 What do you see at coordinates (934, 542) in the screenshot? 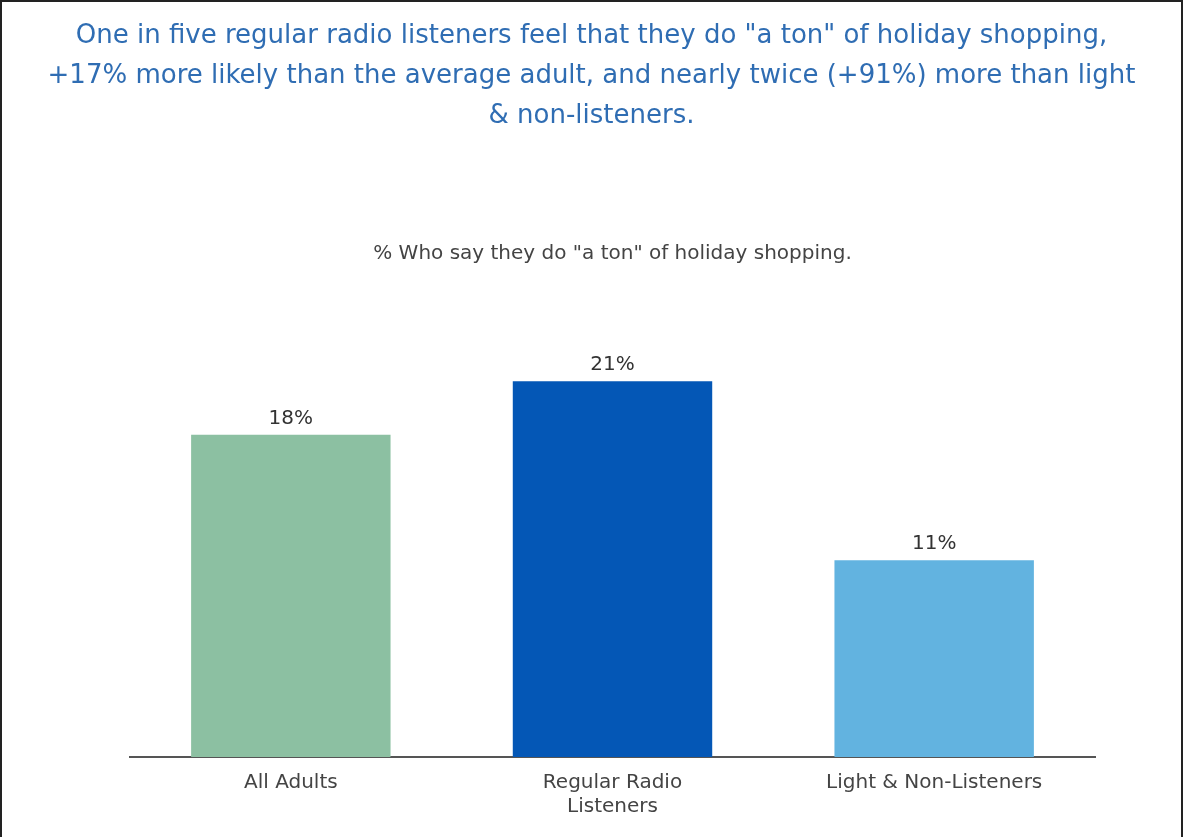
I see `data-label: 11%` at bounding box center [934, 542].